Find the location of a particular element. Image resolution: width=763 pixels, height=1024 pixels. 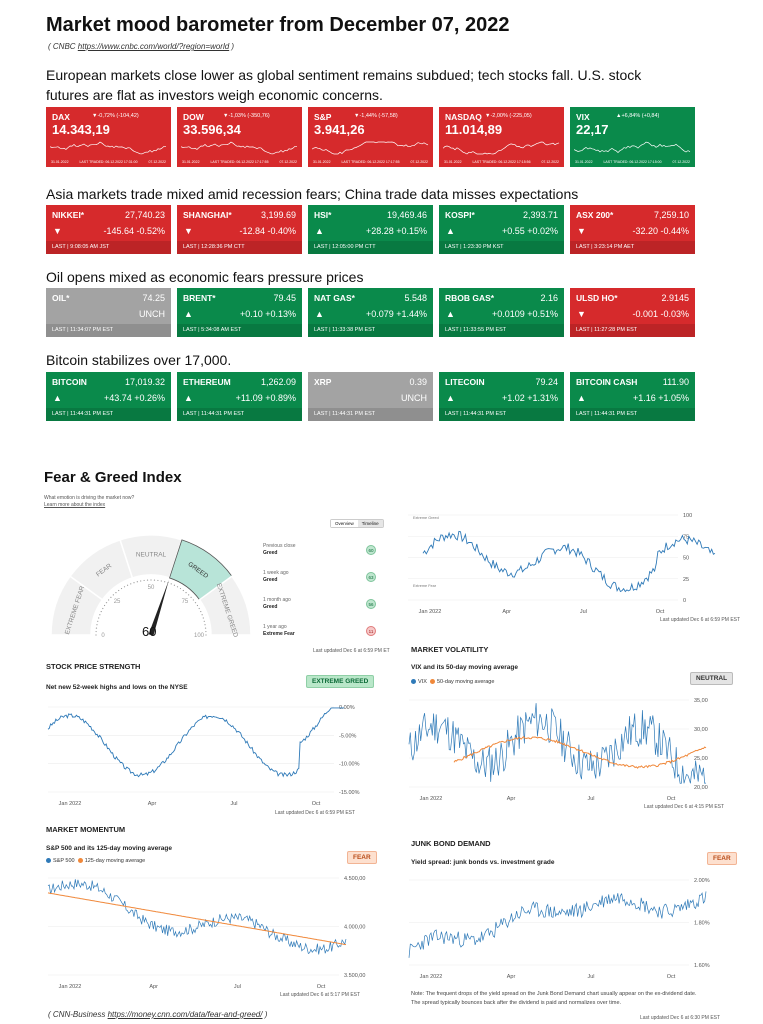

y-tick-label: 20,00 is located at coordinates (701, 788).